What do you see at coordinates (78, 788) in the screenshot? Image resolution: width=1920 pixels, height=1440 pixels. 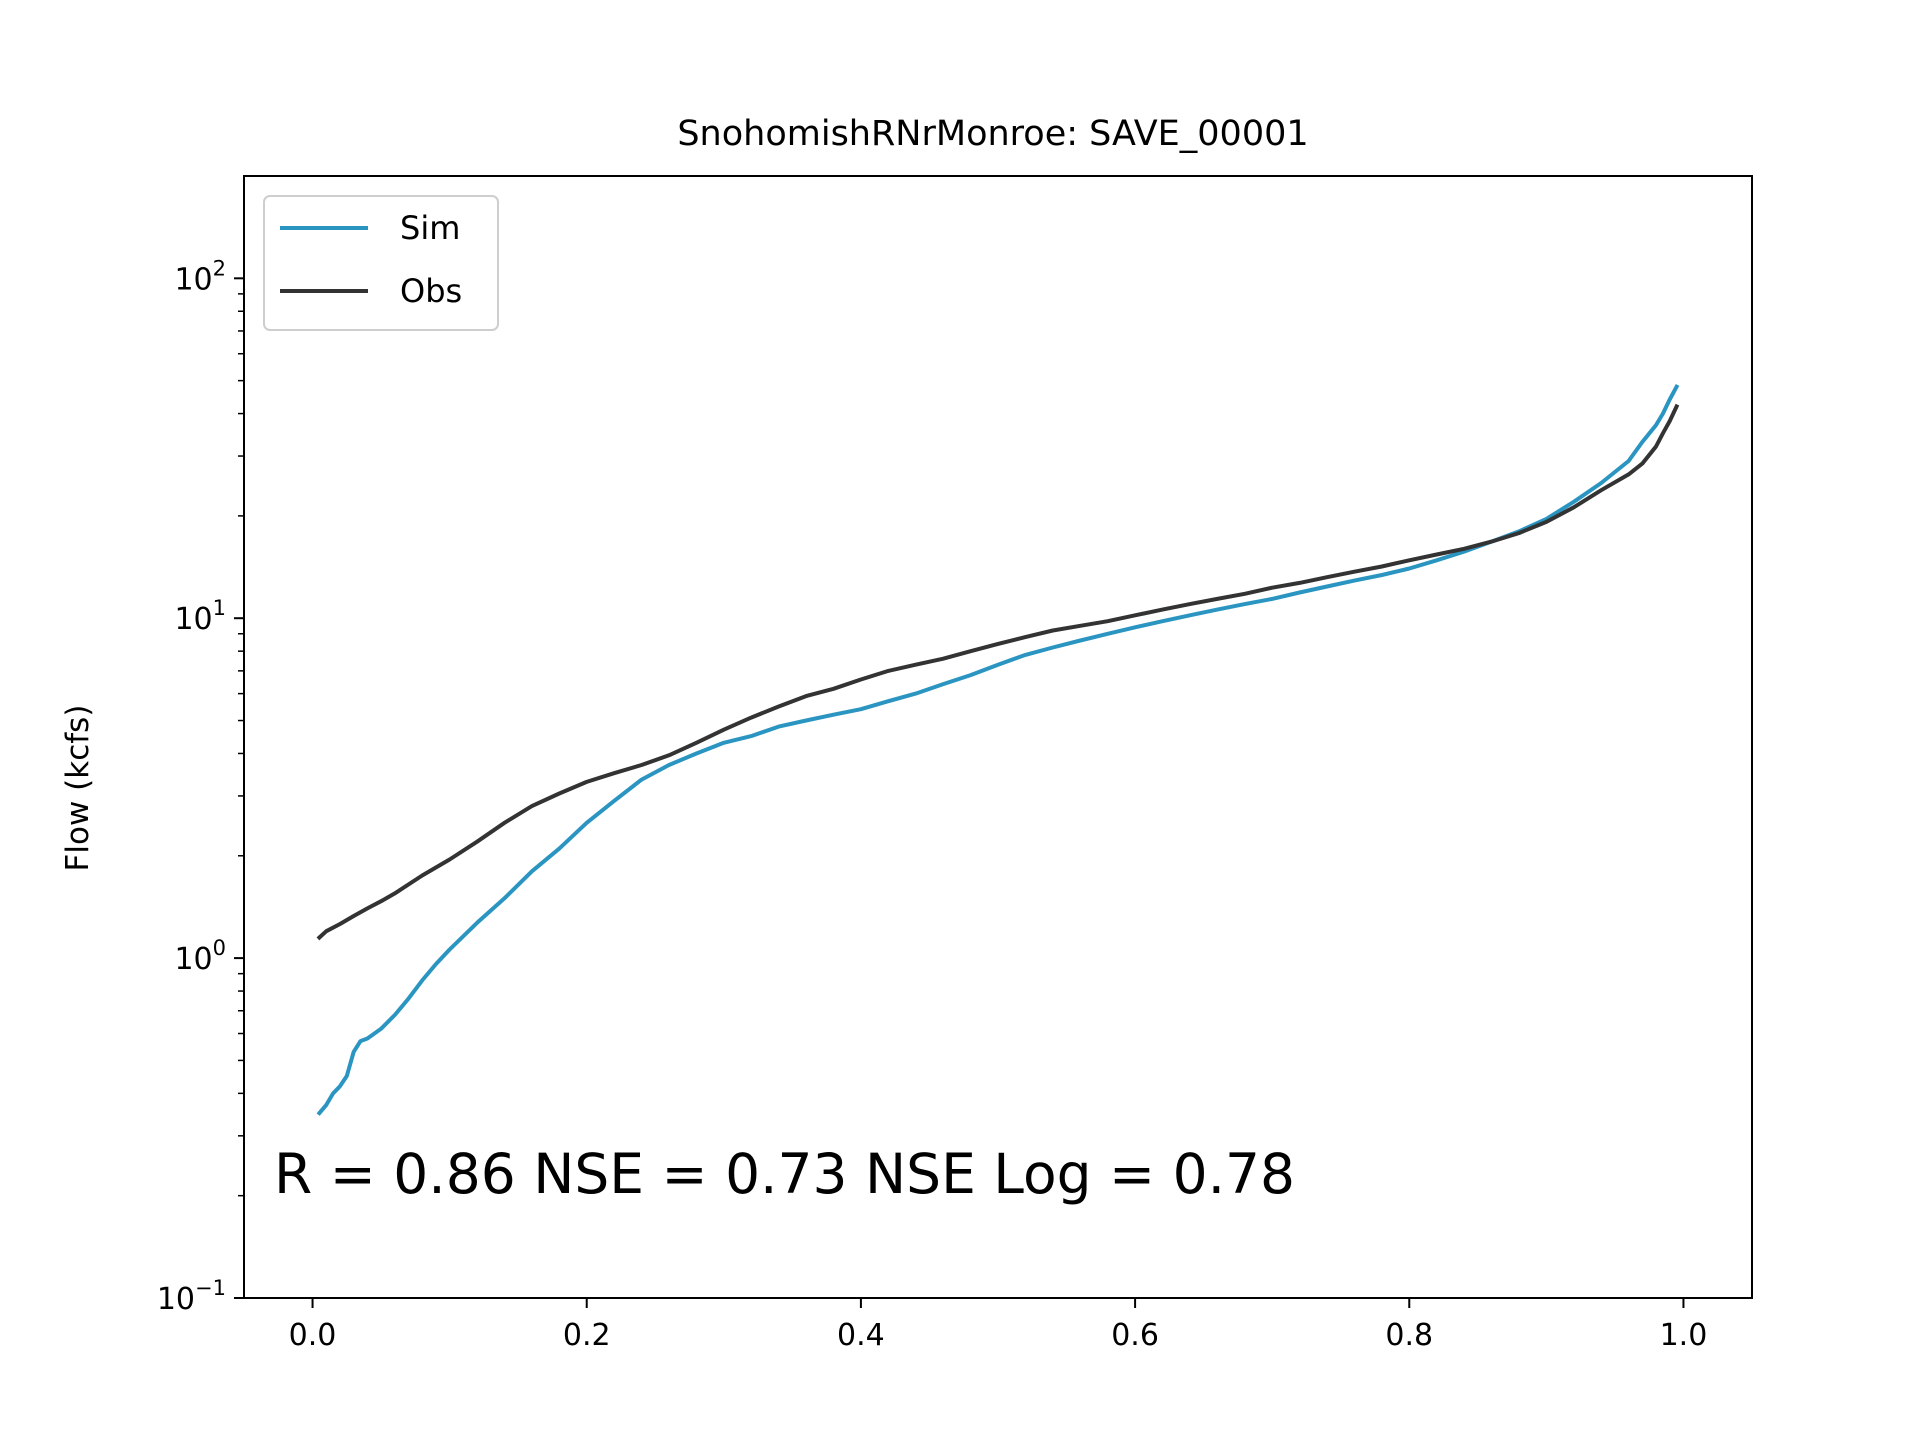 I see `y-axis-label: Flow (kcfs)` at bounding box center [78, 788].